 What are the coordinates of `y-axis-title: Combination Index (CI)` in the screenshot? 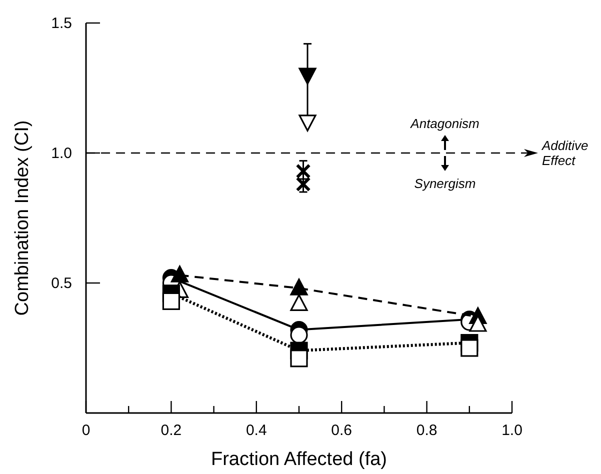 It's located at (22, 218).